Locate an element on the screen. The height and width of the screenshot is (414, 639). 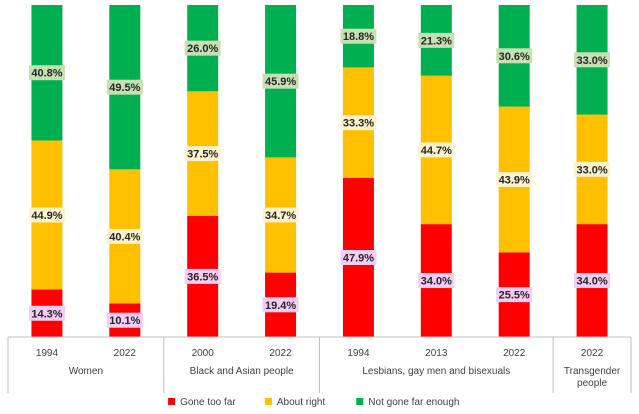
data-label-about-right-6: 43.9% is located at coordinates (514, 180).